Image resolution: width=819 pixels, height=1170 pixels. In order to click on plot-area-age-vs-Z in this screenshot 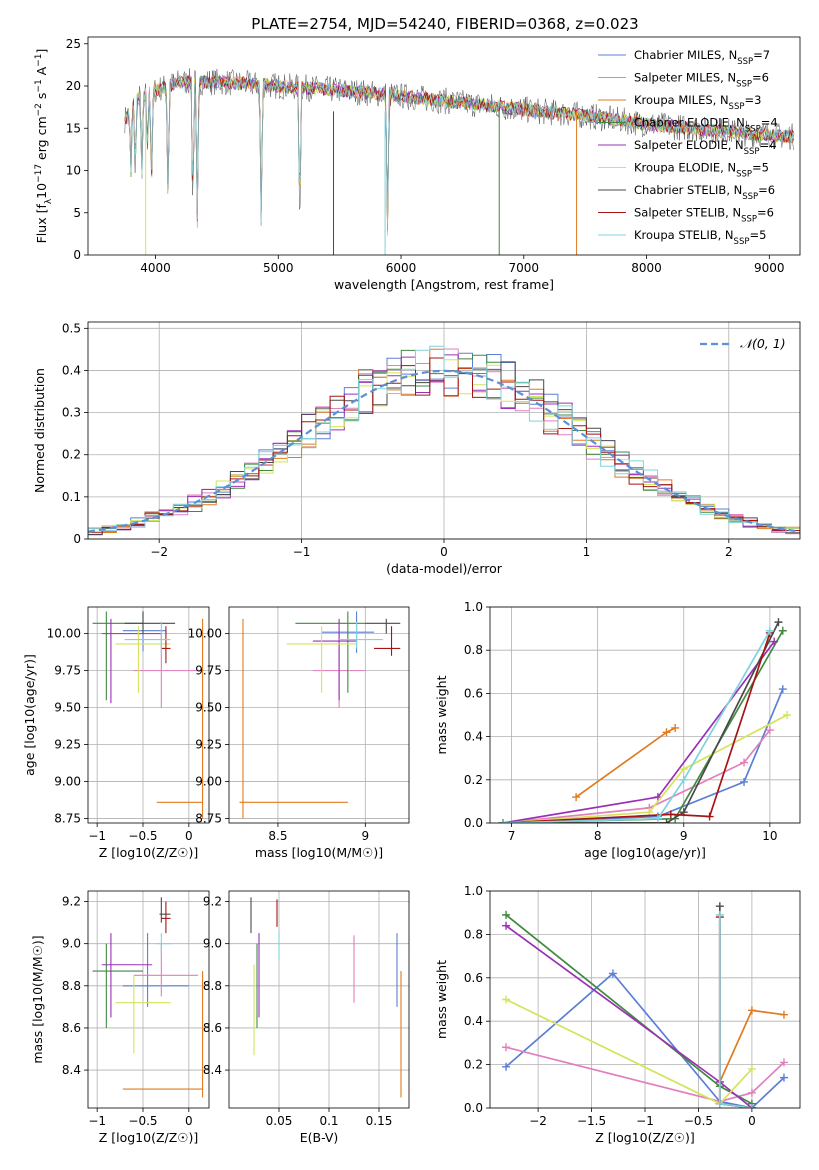, I will do `click(148, 715)`.